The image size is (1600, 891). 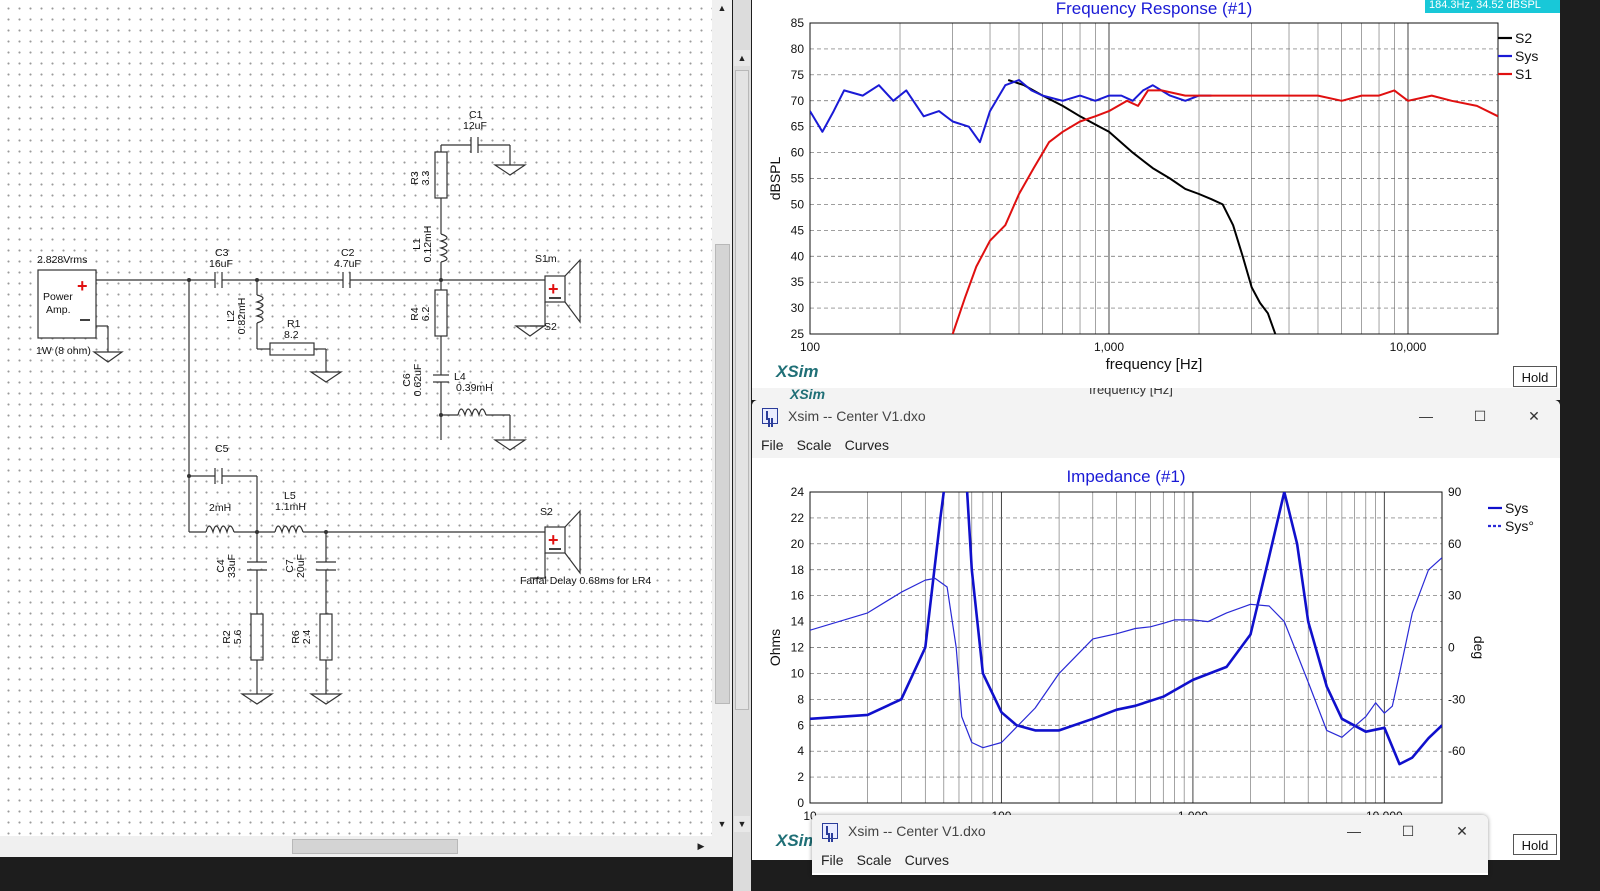 I want to click on s2-name: S2, so click(x=546, y=512).